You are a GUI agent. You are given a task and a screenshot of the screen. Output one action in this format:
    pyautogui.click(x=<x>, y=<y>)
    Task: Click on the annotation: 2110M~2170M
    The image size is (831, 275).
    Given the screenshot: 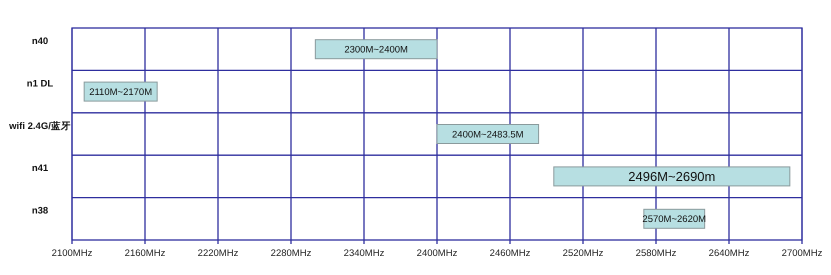 What is the action you would take?
    pyautogui.click(x=120, y=92)
    